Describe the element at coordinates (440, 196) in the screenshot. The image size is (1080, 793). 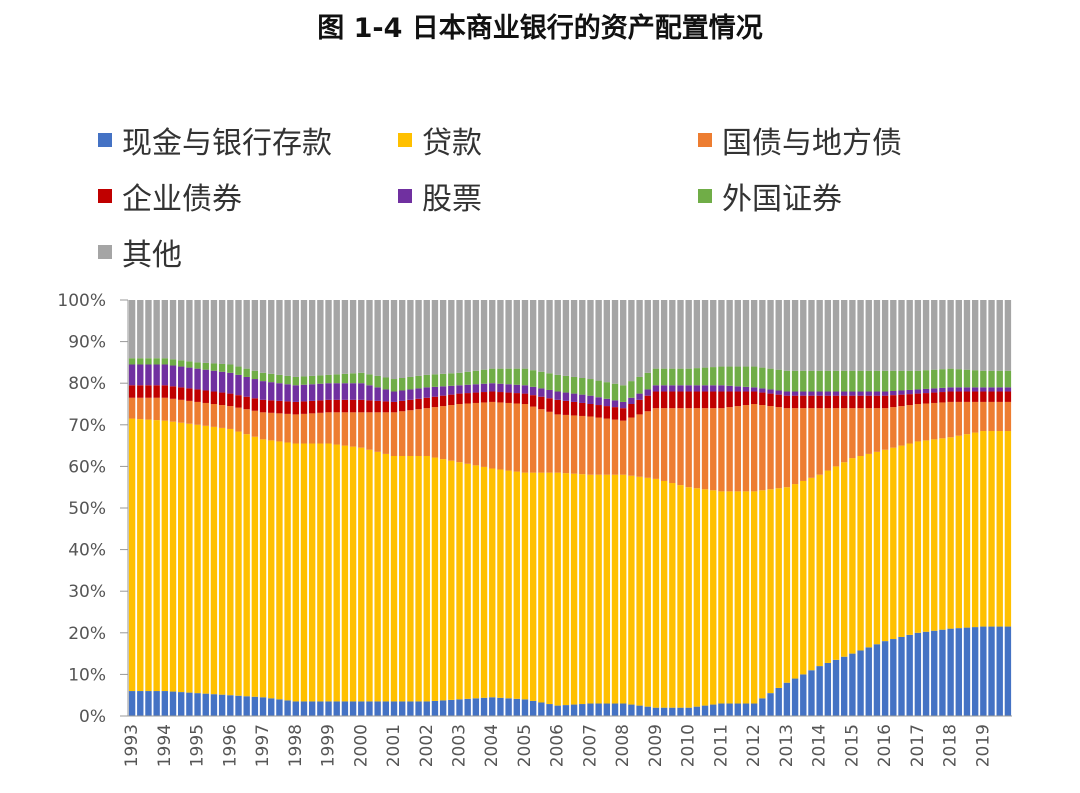
I see `legend-item: 股票` at that location.